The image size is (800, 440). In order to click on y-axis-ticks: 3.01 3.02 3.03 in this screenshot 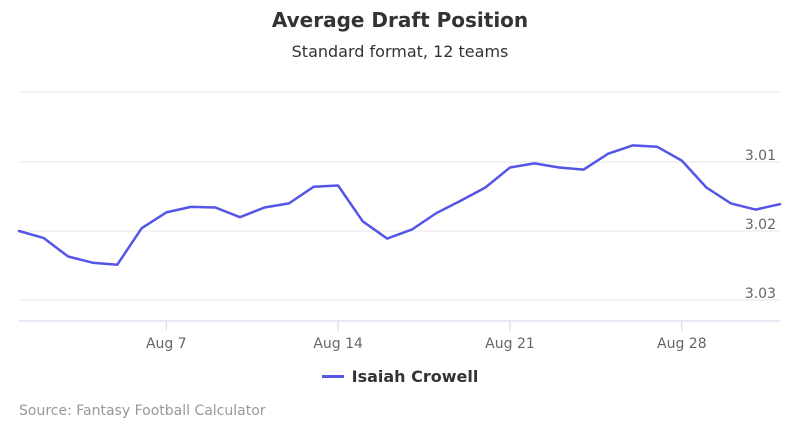, I will do `click(760, 225)`.